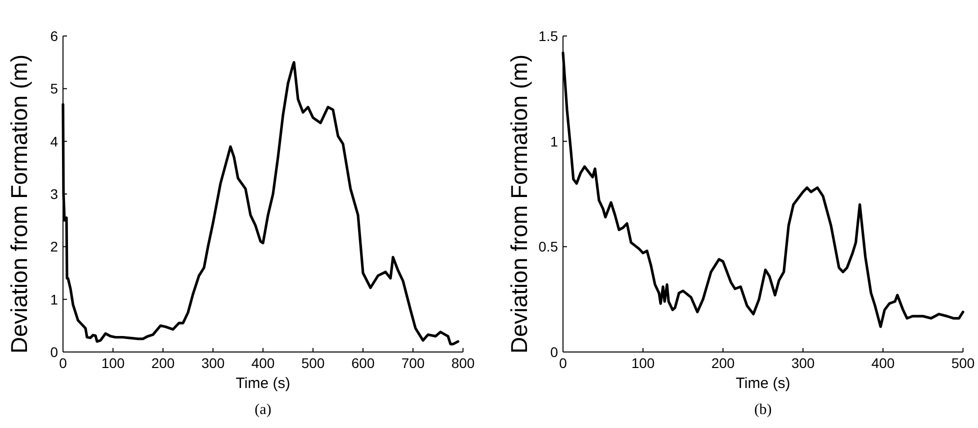 This screenshot has width=978, height=428. Describe the element at coordinates (54, 194) in the screenshot. I see `y-tick-label: 3` at that location.